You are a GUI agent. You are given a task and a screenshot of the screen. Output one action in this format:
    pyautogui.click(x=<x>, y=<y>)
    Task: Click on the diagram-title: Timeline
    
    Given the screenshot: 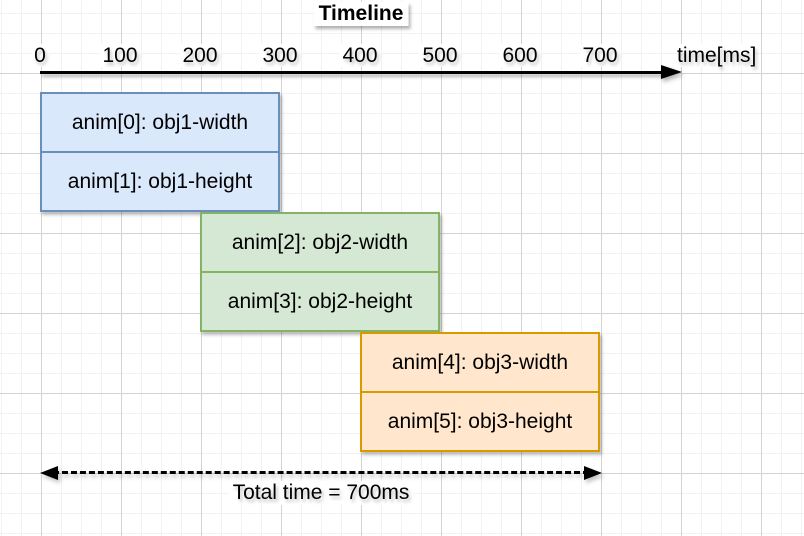 What is the action you would take?
    pyautogui.click(x=361, y=14)
    